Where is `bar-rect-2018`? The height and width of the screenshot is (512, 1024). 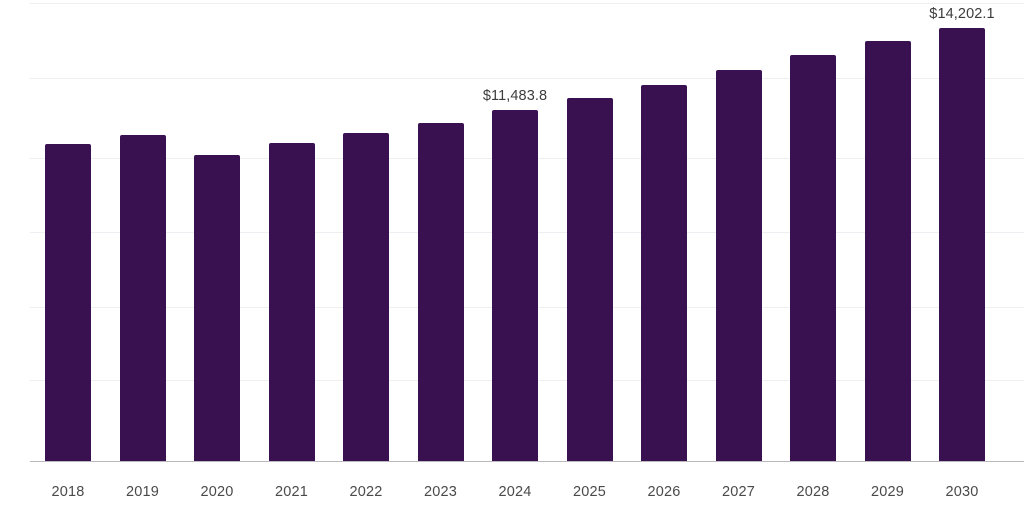 bar-rect-2018 is located at coordinates (68, 302).